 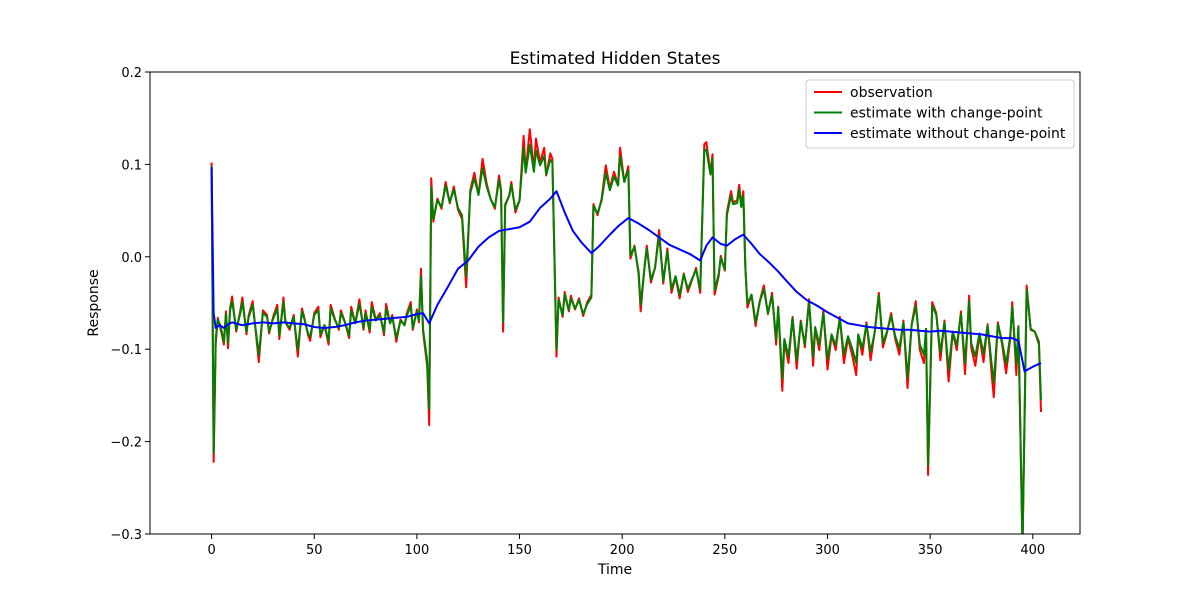 I want to click on x-tick-label: 350, so click(x=930, y=550).